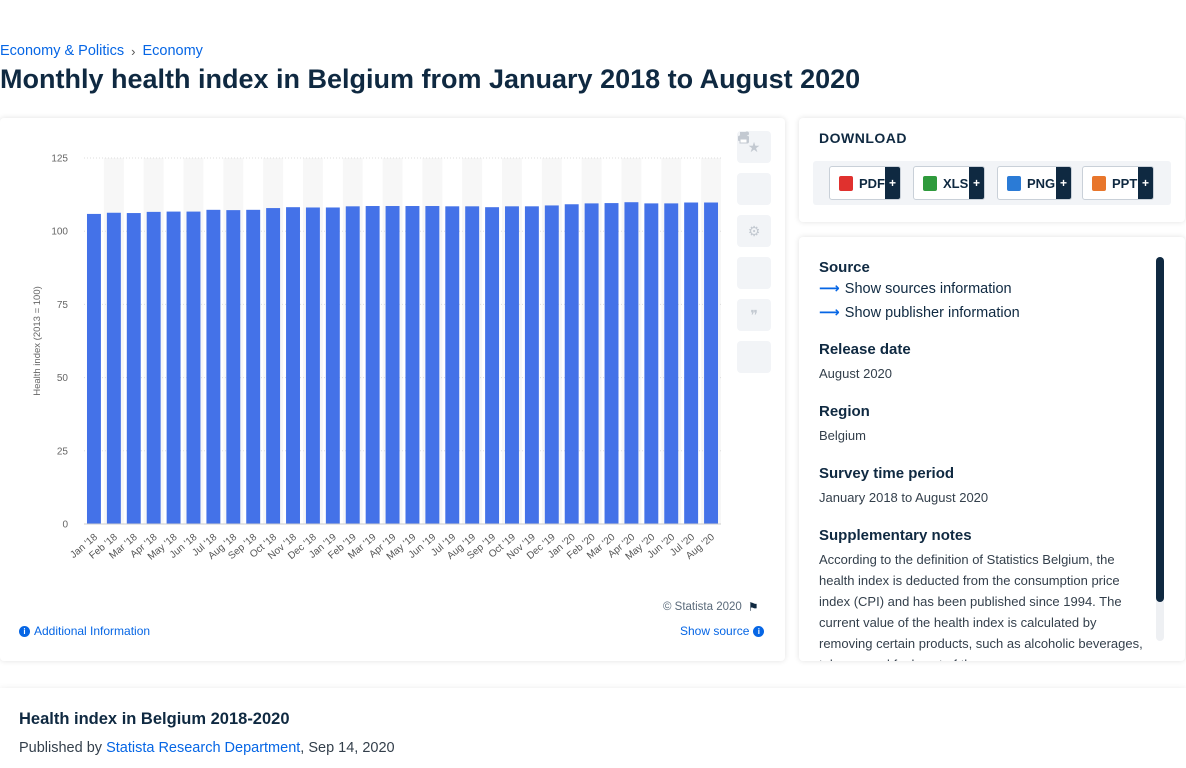 This screenshot has height=768, width=1186. I want to click on show-publisher-link: ⟶ Show publisher information, so click(984, 313).